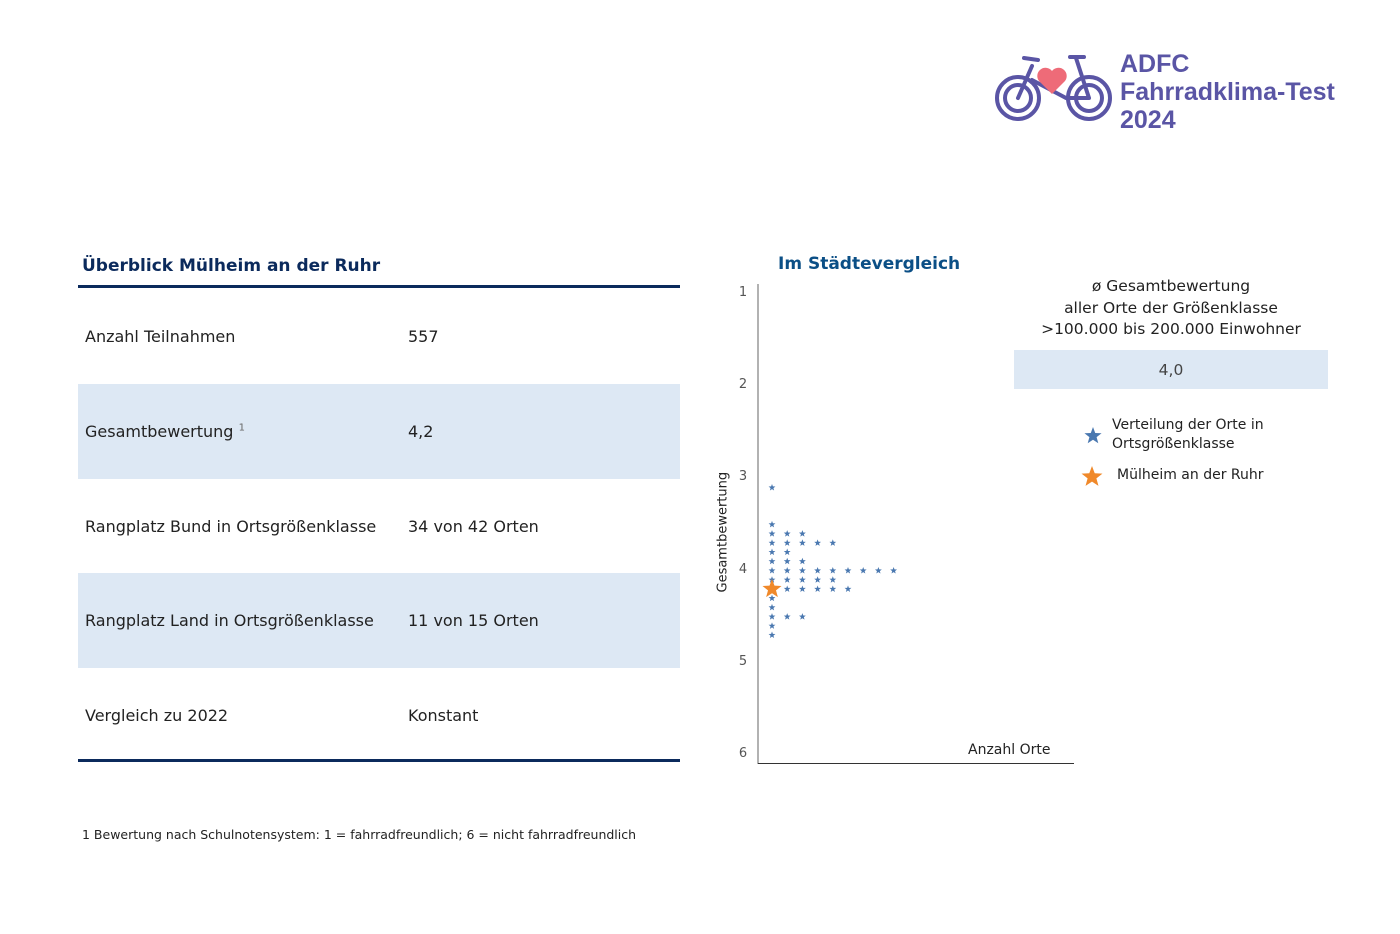 The image size is (1400, 934). I want to click on row-label: Gesamtbewertung, so click(159, 431).